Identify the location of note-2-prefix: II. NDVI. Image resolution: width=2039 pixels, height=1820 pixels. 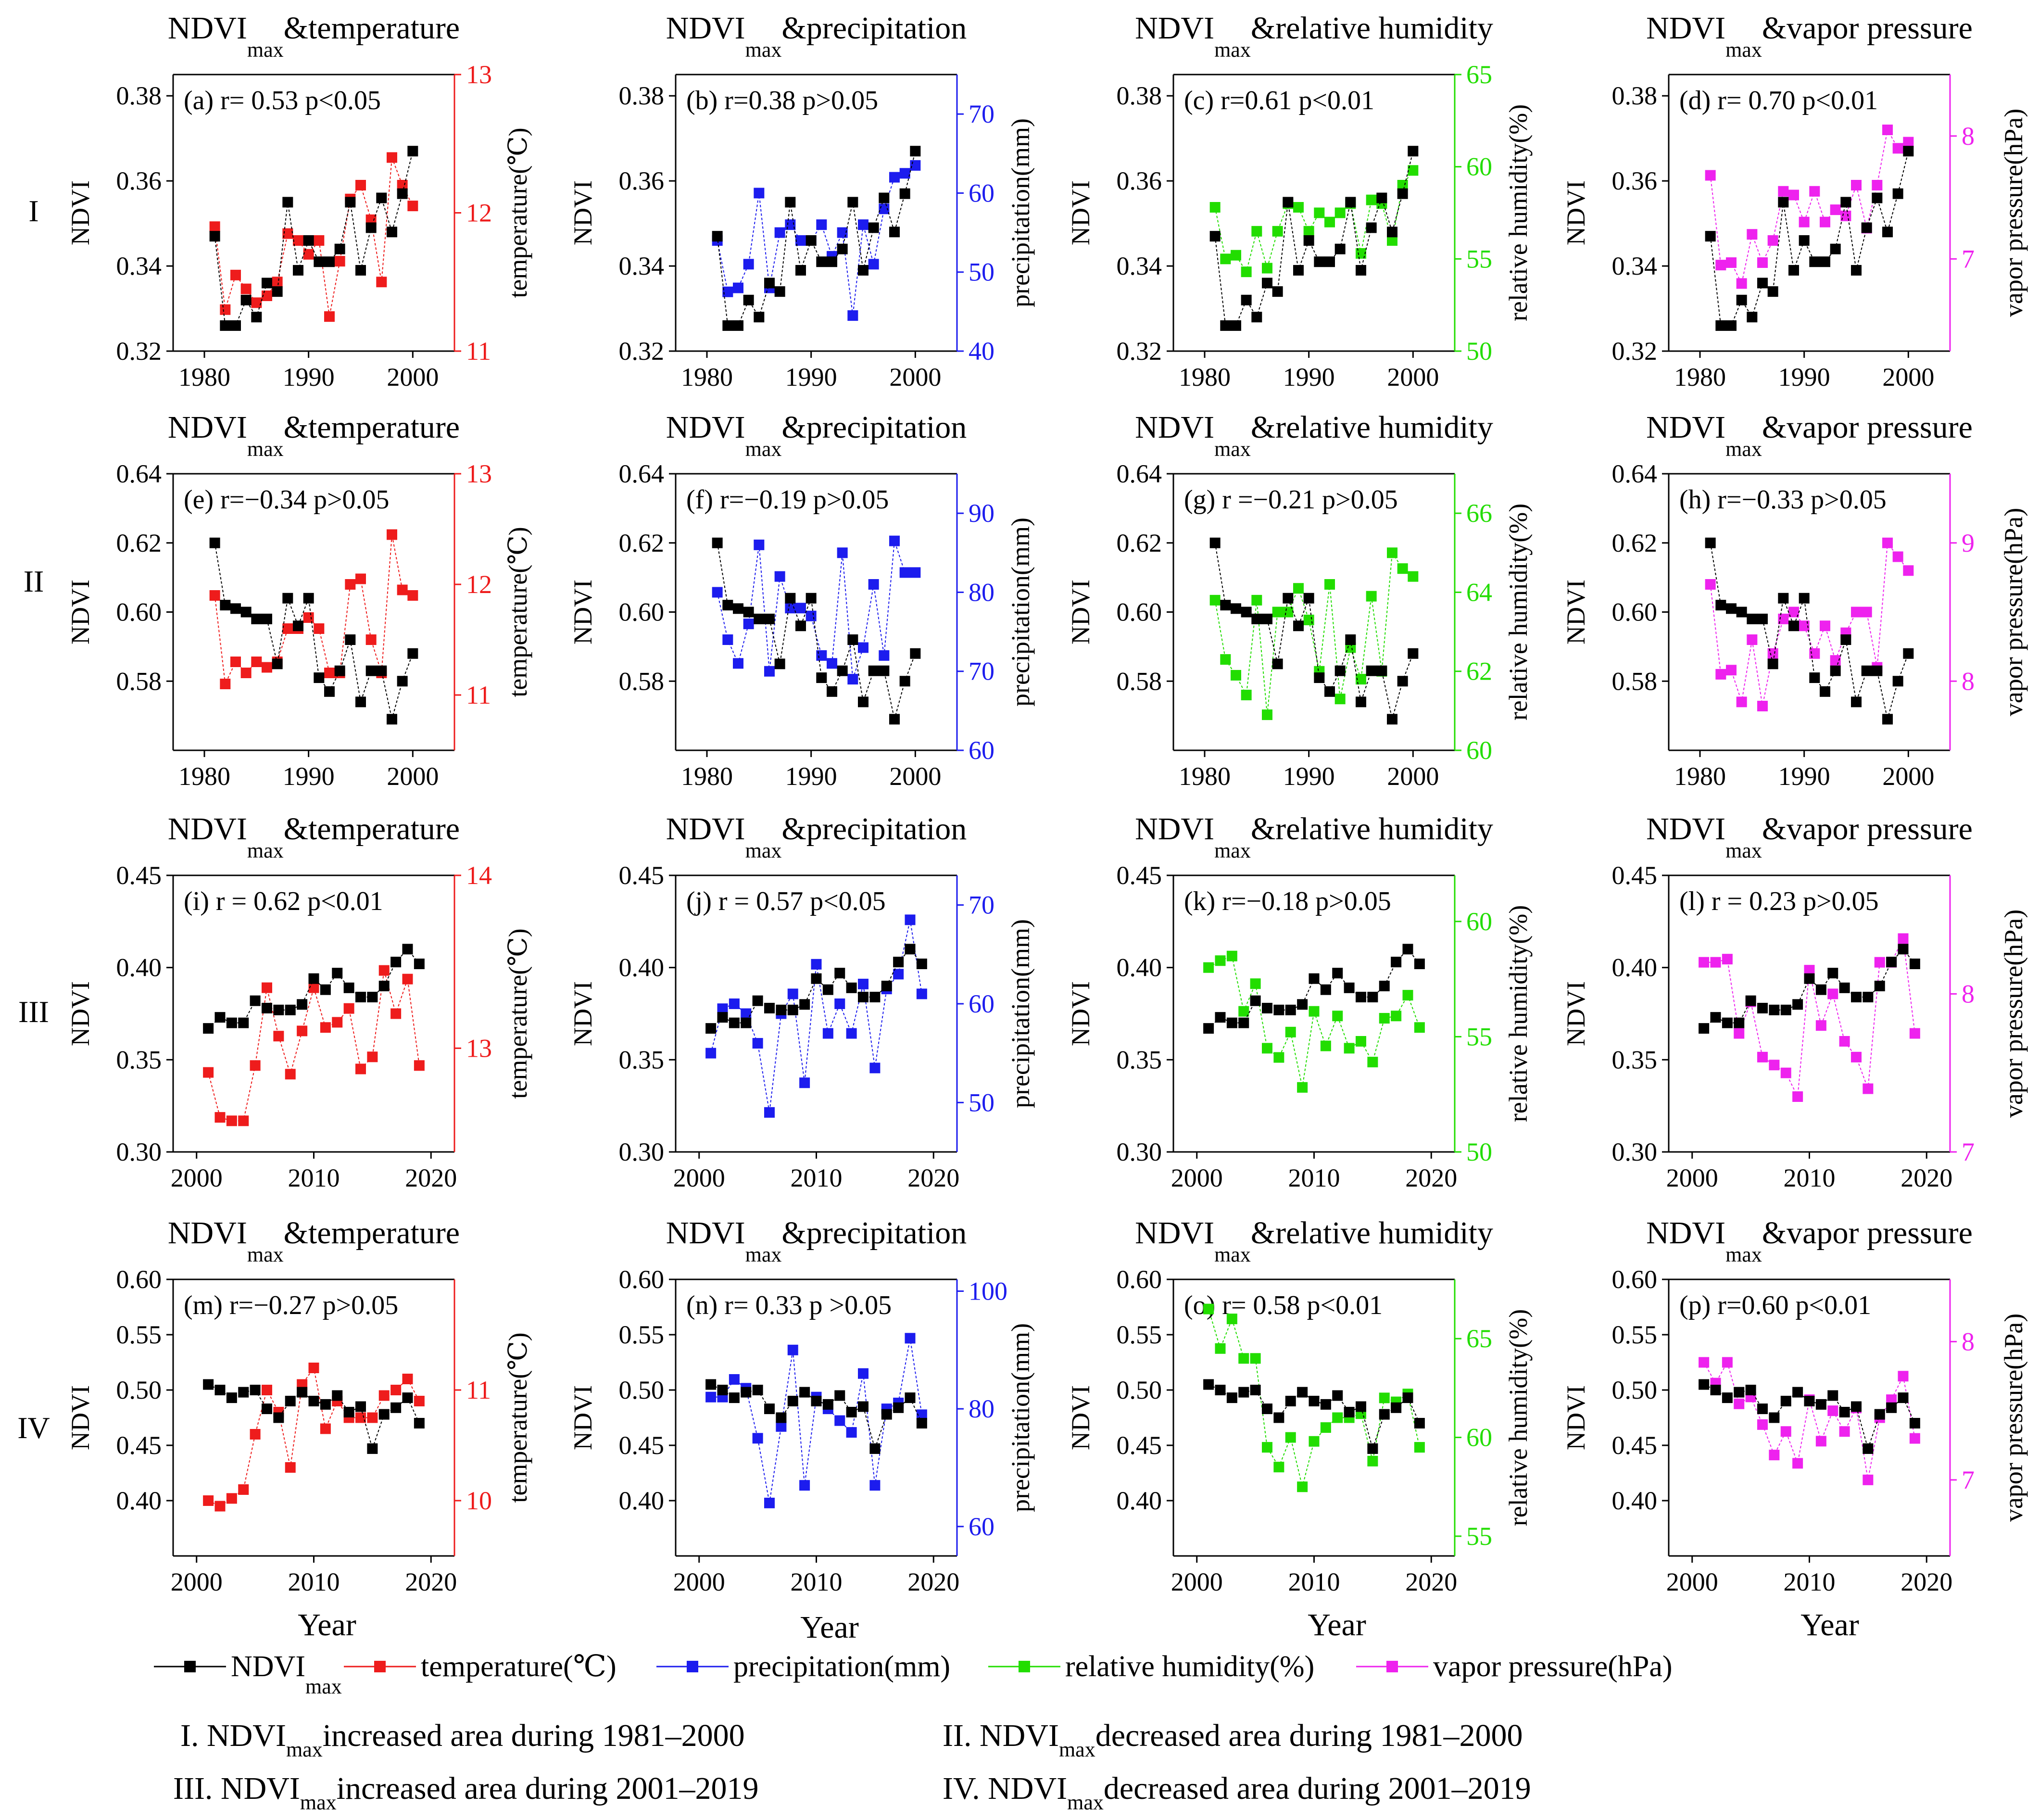
(1001, 1736).